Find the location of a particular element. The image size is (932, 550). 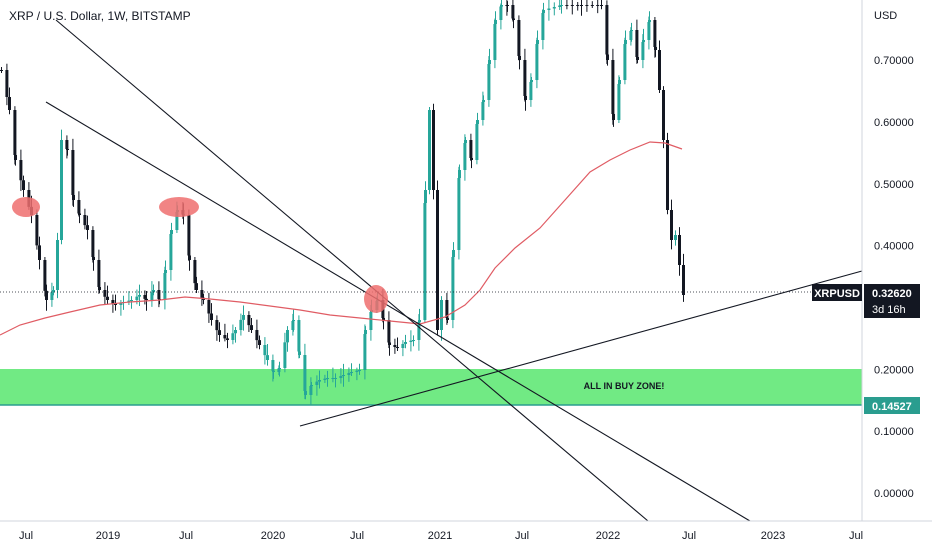

support-tag-bg is located at coordinates (892, 405).